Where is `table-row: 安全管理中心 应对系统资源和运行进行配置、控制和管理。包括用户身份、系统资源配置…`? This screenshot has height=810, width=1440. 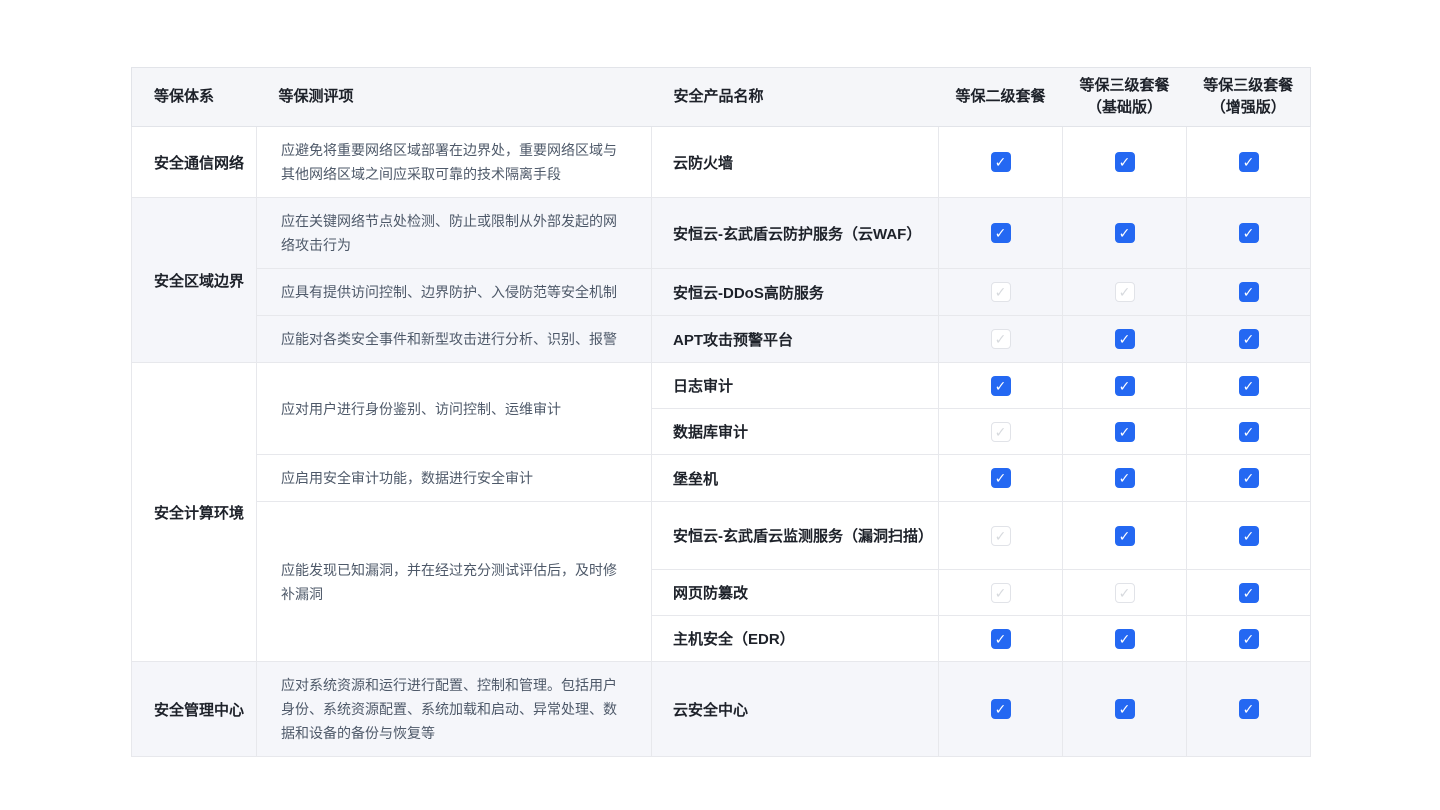 table-row: 安全管理中心 应对系统资源和运行进行配置、控制和管理。包括用户身份、系统资源配置… is located at coordinates (721, 709).